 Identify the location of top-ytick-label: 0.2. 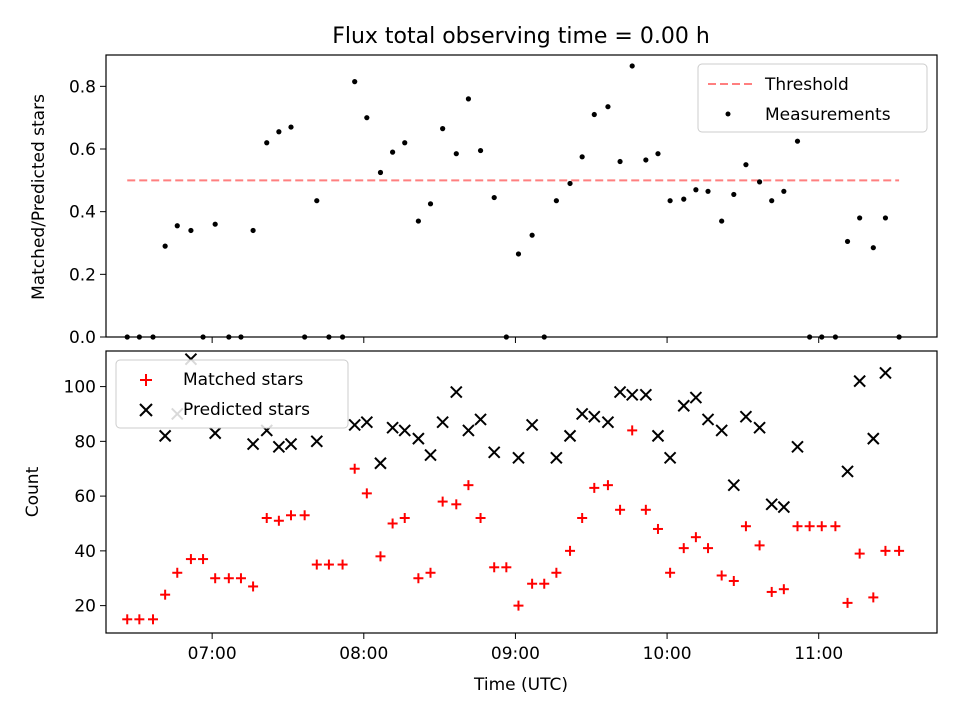
(82, 275).